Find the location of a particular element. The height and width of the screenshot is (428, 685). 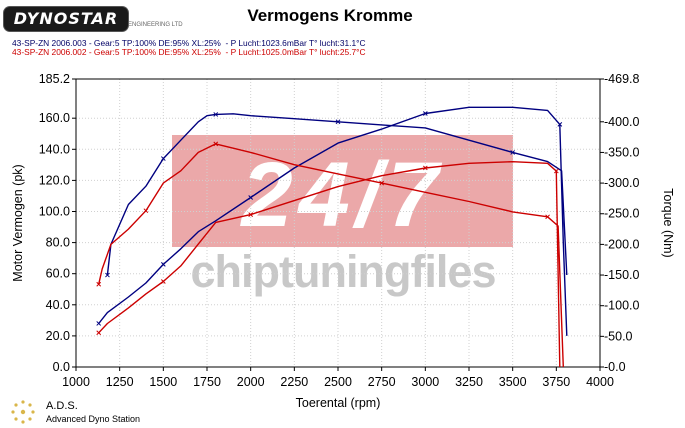

x-tick-label: 3500 is located at coordinates (513, 382).